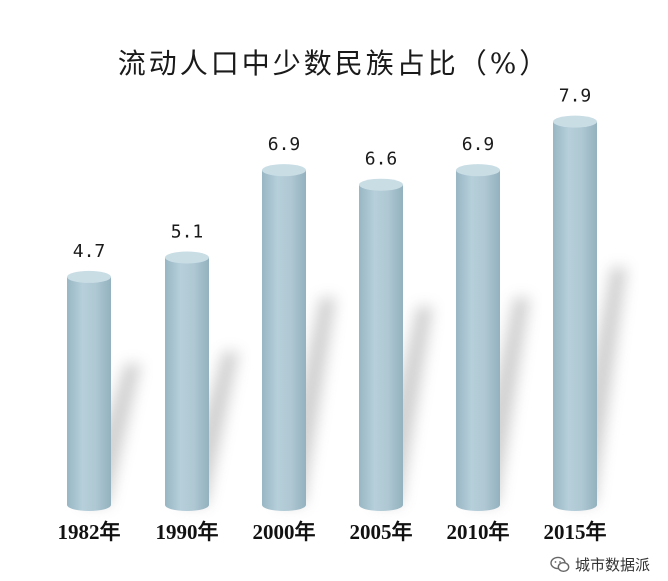 This screenshot has width=668, height=581. What do you see at coordinates (612, 565) in the screenshot?
I see `watermark-text: 城市数据派` at bounding box center [612, 565].